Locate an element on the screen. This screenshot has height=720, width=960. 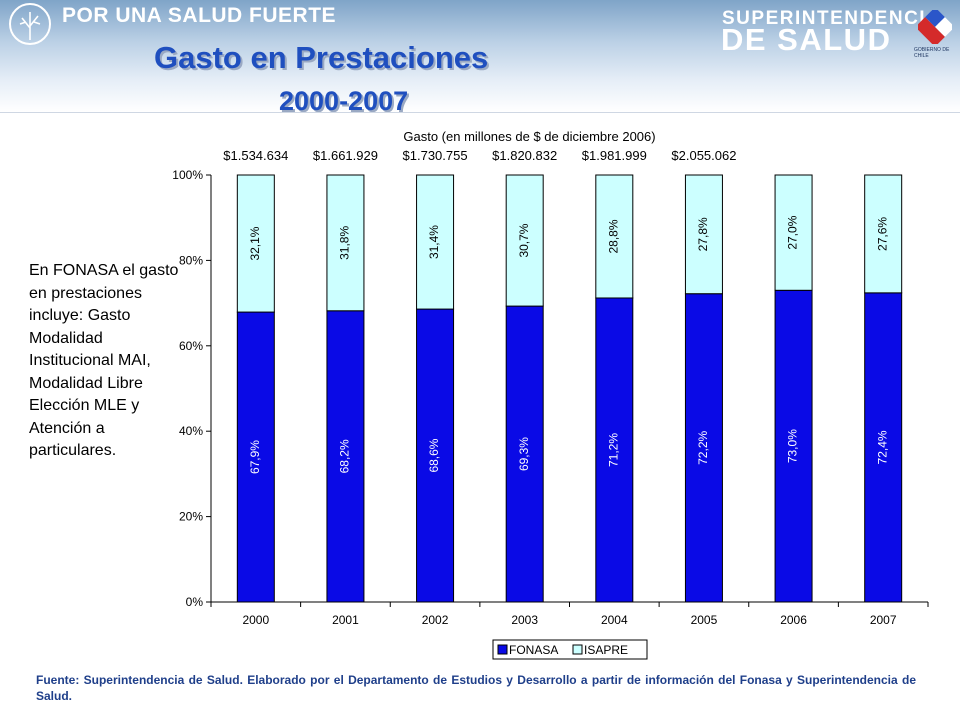
y-tick-label: 100% is located at coordinates (187, 175).